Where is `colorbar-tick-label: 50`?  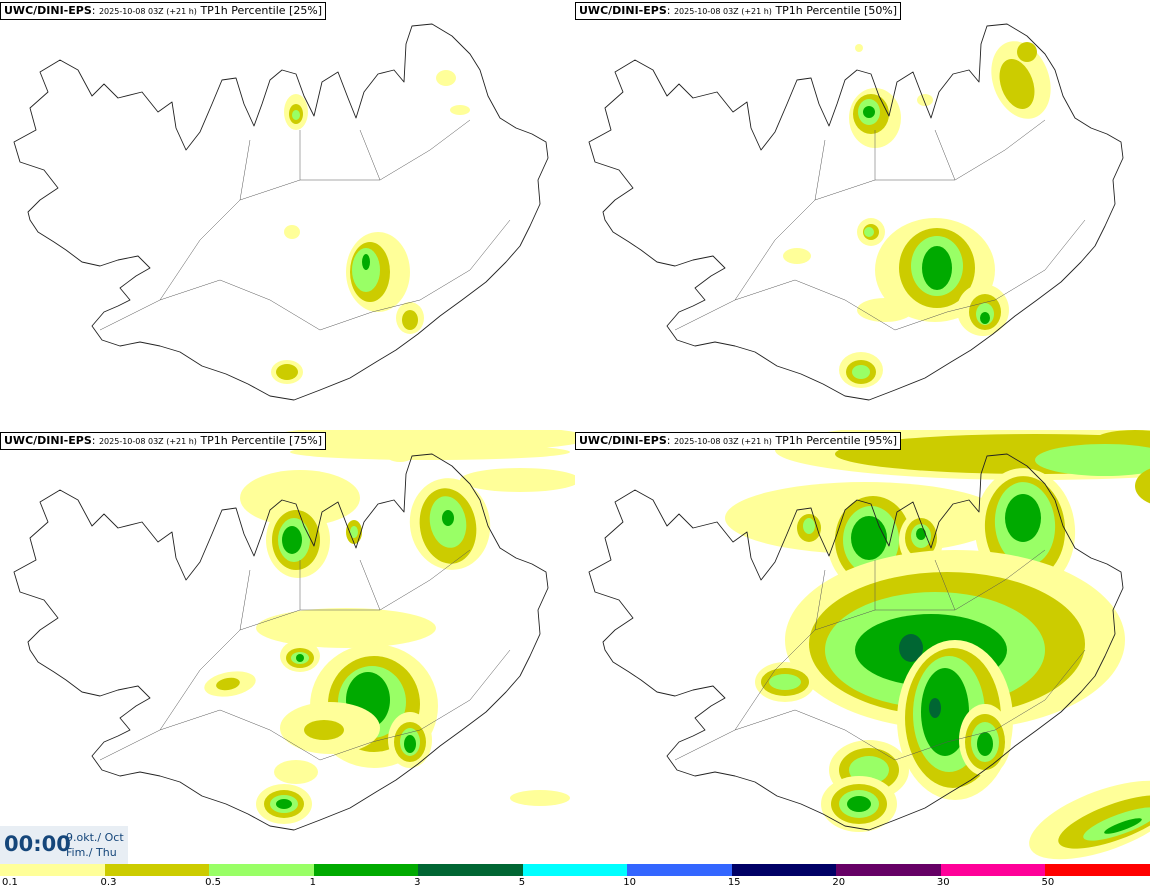 colorbar-tick-label: 50 is located at coordinates (1048, 882).